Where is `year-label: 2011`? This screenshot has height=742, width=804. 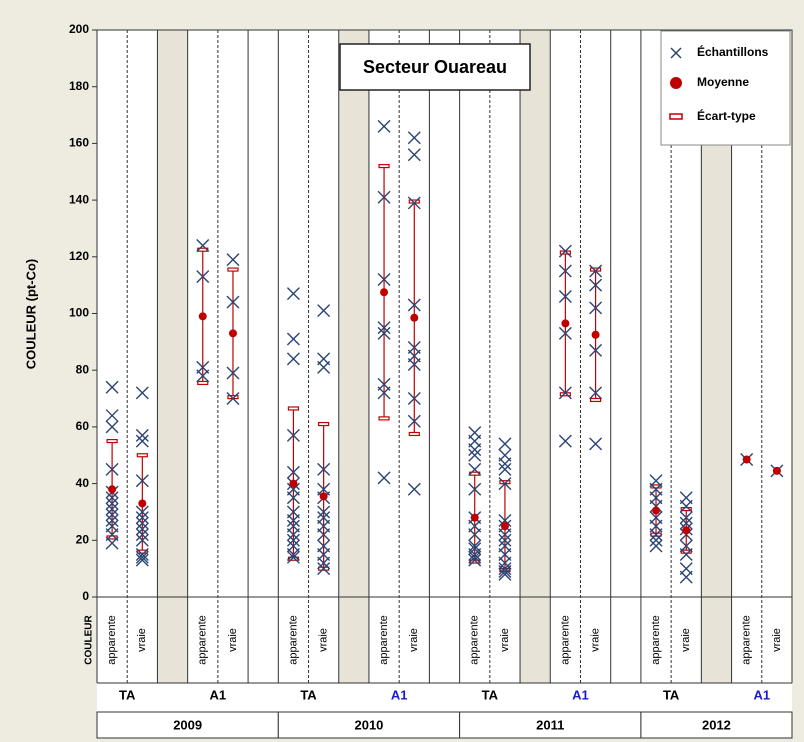 year-label: 2011 is located at coordinates (550, 724).